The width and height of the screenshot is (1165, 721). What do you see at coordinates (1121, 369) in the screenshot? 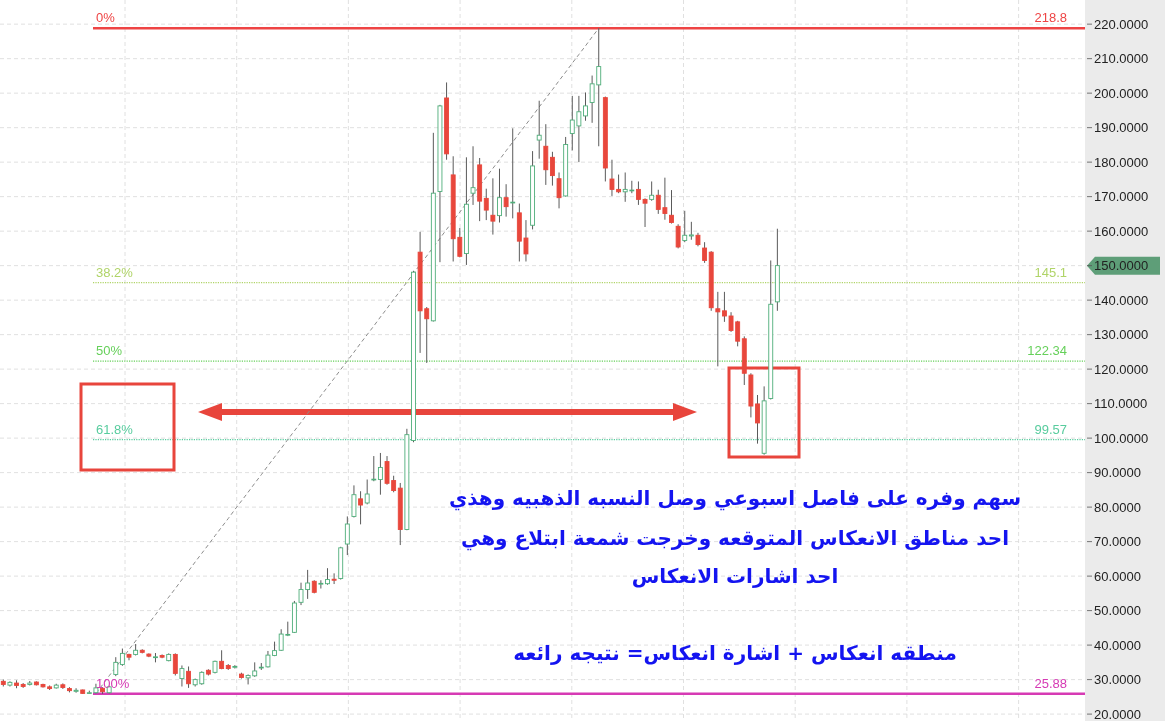
I see `y-tick-label: 120.0000` at bounding box center [1121, 369].